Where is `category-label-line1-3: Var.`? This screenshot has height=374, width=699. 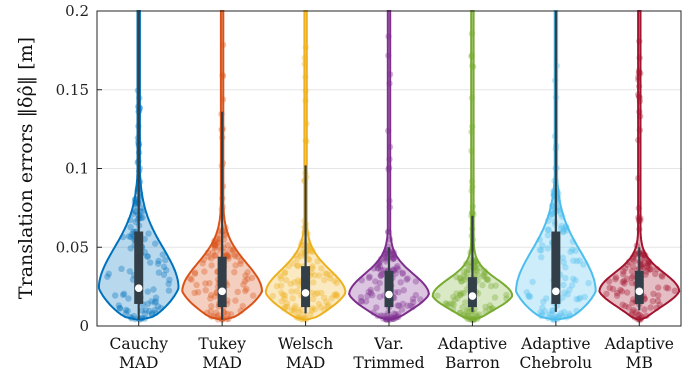 category-label-line1-3: Var. is located at coordinates (388, 344).